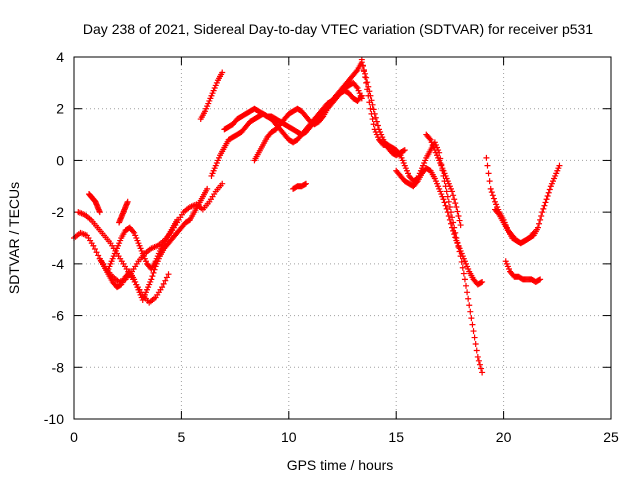  Describe the element at coordinates (58, 367) in the screenshot. I see `y-tick-label: -8` at that location.